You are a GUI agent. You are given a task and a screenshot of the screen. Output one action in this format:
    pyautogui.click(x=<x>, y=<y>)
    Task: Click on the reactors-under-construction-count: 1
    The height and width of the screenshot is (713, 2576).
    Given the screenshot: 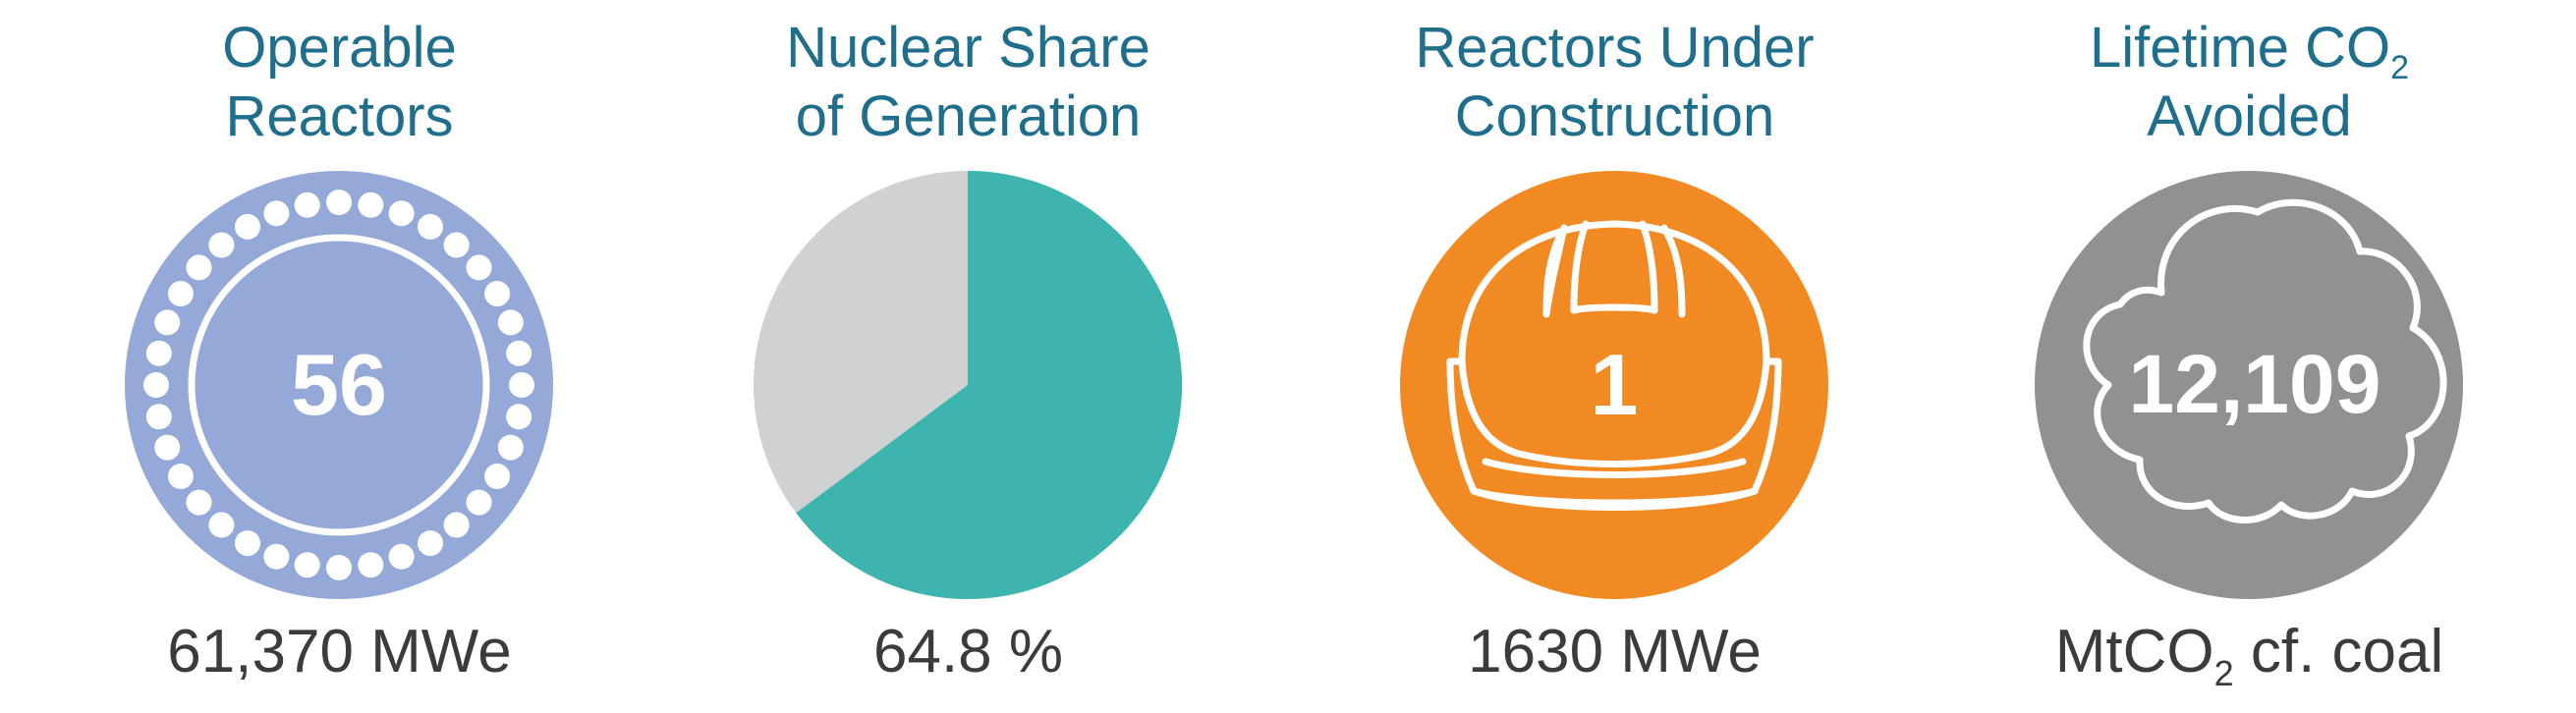 What is the action you would take?
    pyautogui.click(x=1615, y=384)
    